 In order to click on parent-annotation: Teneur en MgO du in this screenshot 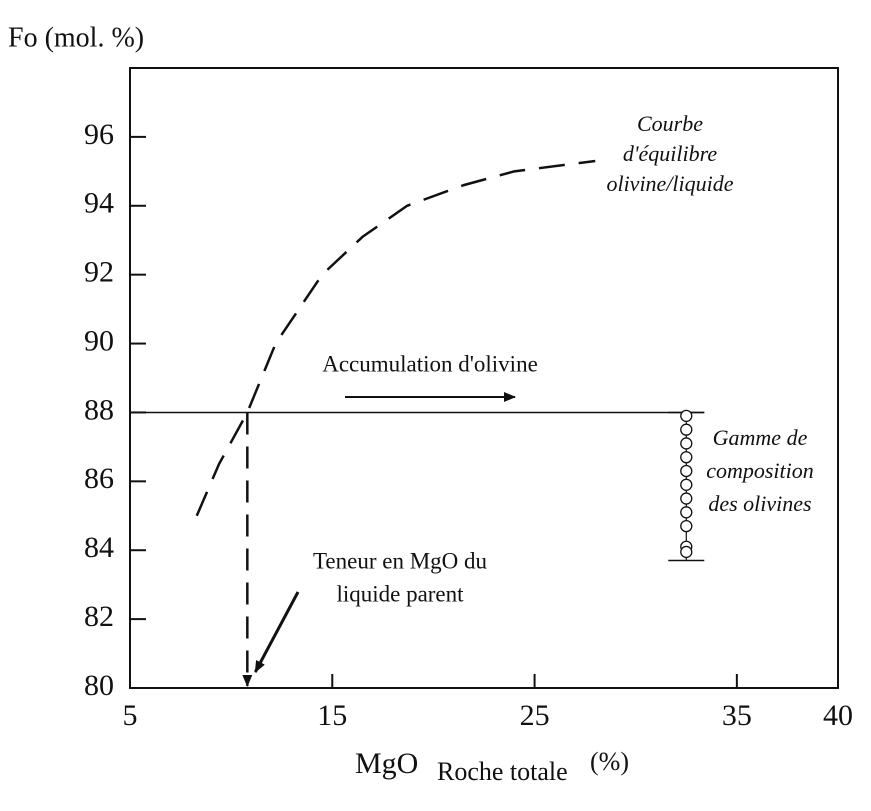, I will do `click(400, 560)`.